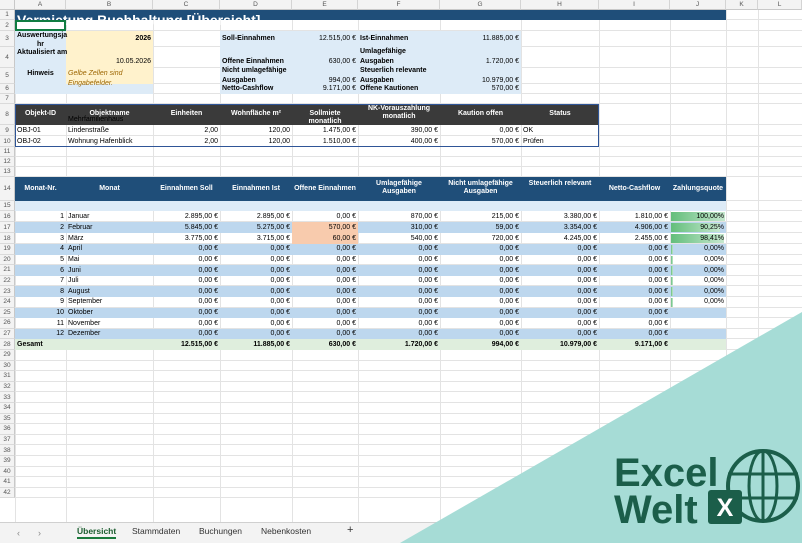 The height and width of the screenshot is (543, 802). I want to click on monthly-cell-month: Oktober, so click(80, 312).